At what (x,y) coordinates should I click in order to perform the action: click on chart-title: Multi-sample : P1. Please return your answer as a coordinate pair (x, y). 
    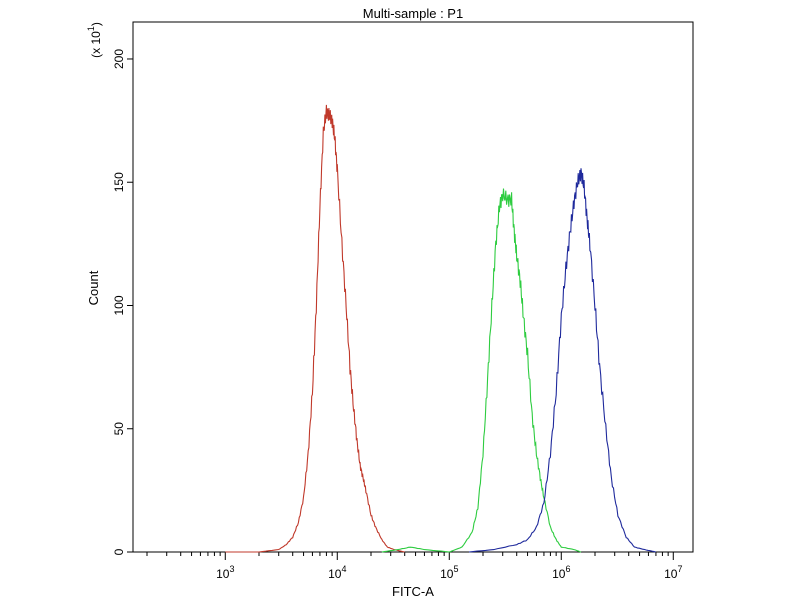
    Looking at the image, I should click on (413, 13).